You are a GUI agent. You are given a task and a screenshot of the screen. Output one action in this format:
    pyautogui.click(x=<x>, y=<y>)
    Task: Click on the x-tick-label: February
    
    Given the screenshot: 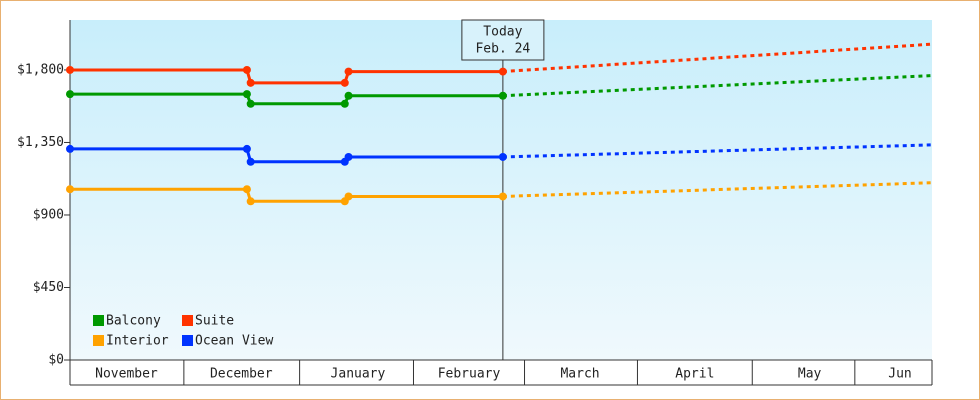 What is the action you would take?
    pyautogui.click(x=469, y=374)
    